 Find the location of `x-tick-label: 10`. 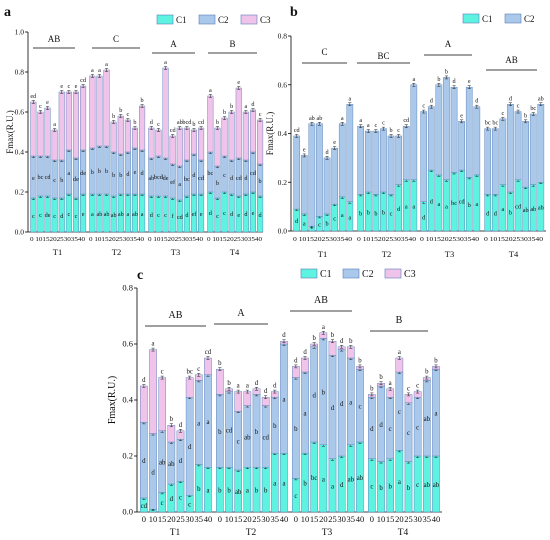

x-tick-label: 10 is located at coordinates (305, 519).